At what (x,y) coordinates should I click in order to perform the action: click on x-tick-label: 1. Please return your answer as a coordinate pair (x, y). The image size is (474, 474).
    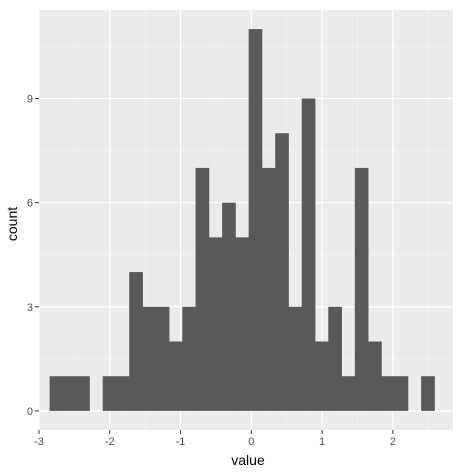
    Looking at the image, I should click on (322, 442).